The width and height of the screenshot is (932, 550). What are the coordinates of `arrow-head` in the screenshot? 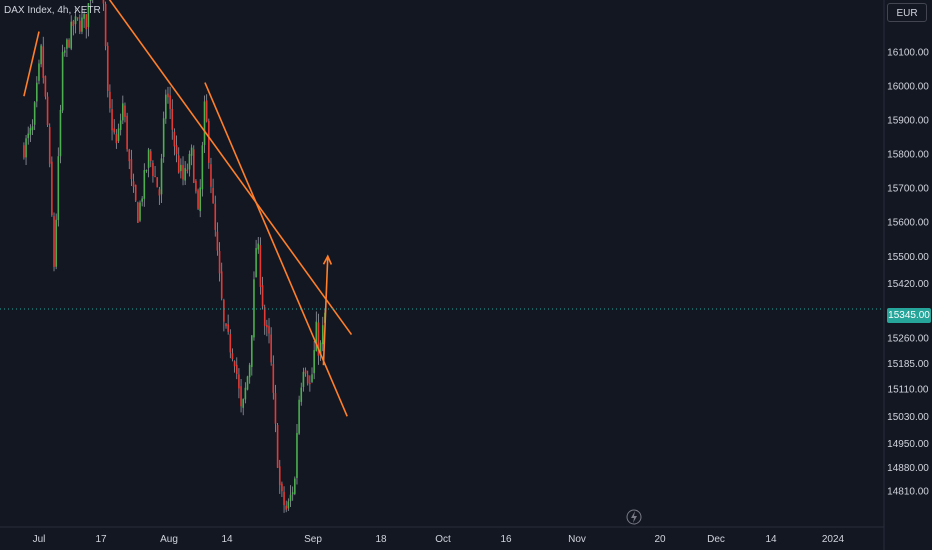 It's located at (327, 259).